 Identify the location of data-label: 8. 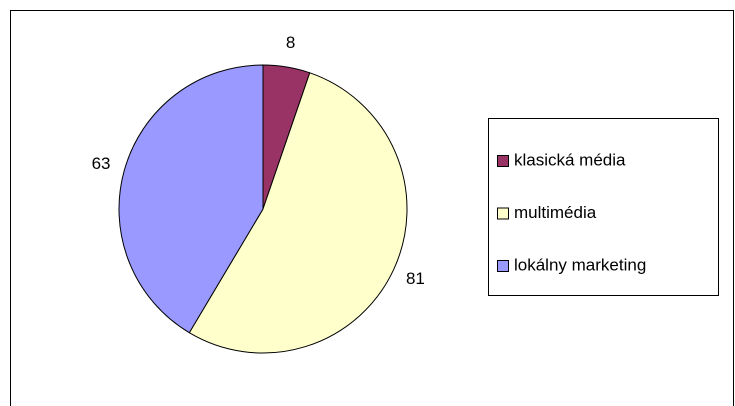
(290, 42).